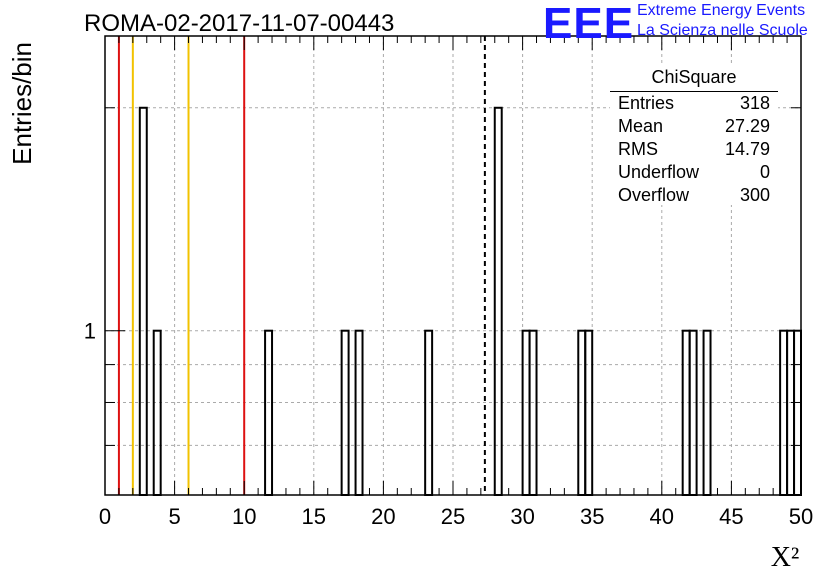  I want to click on stats-value: 318, so click(754, 103).